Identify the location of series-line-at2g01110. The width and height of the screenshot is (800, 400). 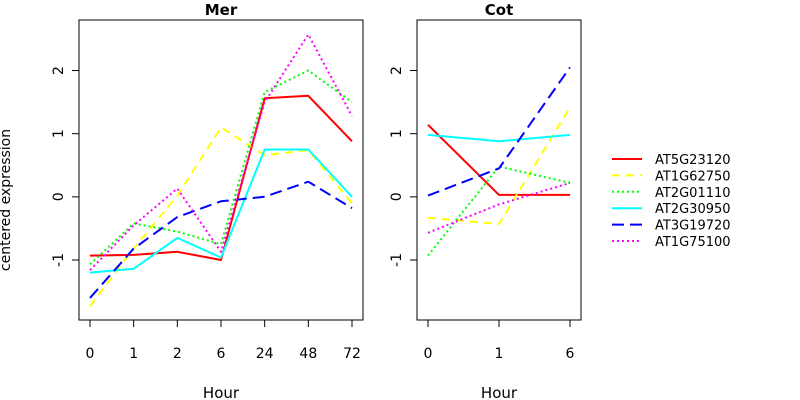
(499, 211).